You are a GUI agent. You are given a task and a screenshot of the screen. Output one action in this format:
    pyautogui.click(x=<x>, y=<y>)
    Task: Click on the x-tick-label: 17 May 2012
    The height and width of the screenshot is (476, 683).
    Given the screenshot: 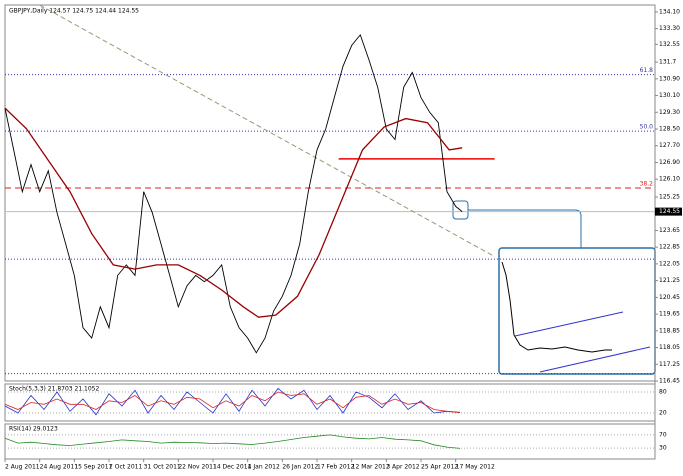 What is the action you would take?
    pyautogui.click(x=475, y=467)
    